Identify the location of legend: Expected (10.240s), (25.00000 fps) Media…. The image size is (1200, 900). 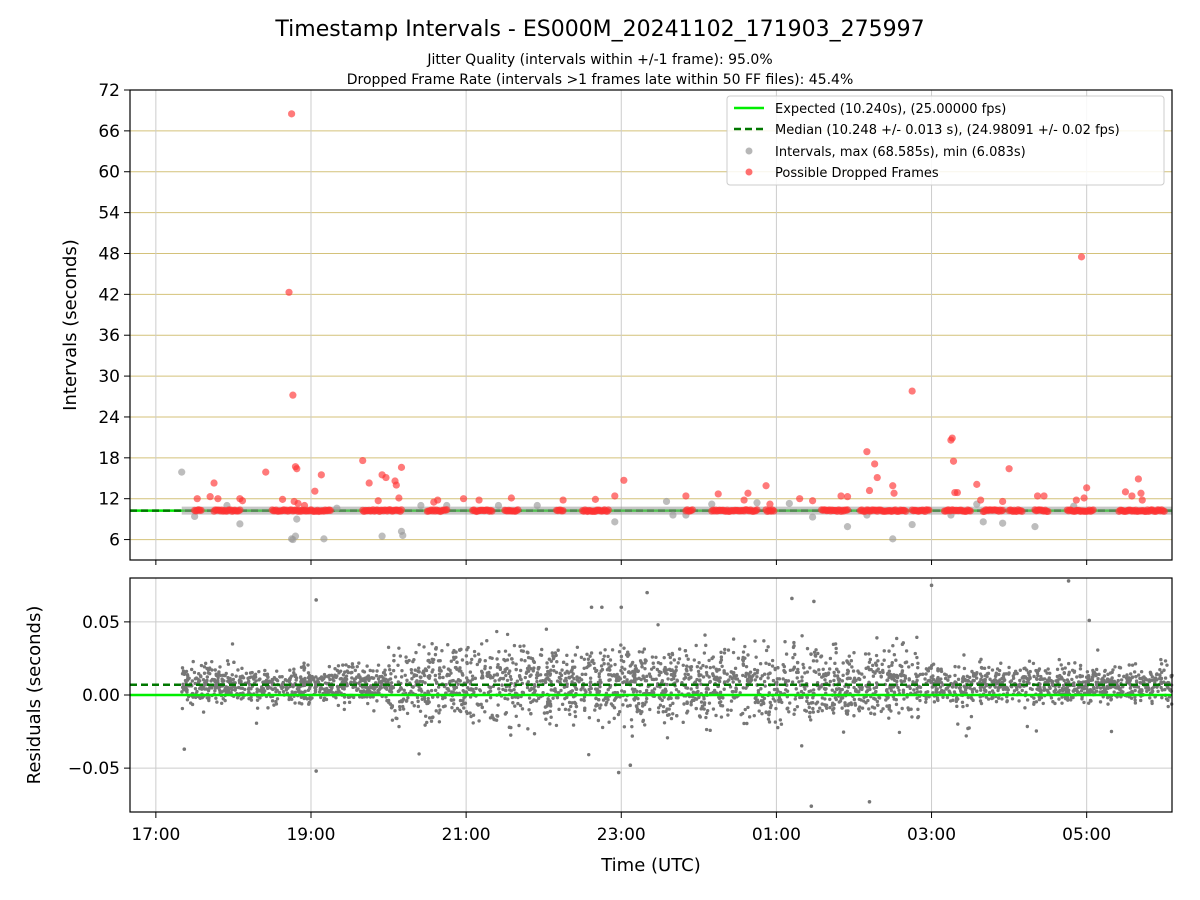
(945, 140).